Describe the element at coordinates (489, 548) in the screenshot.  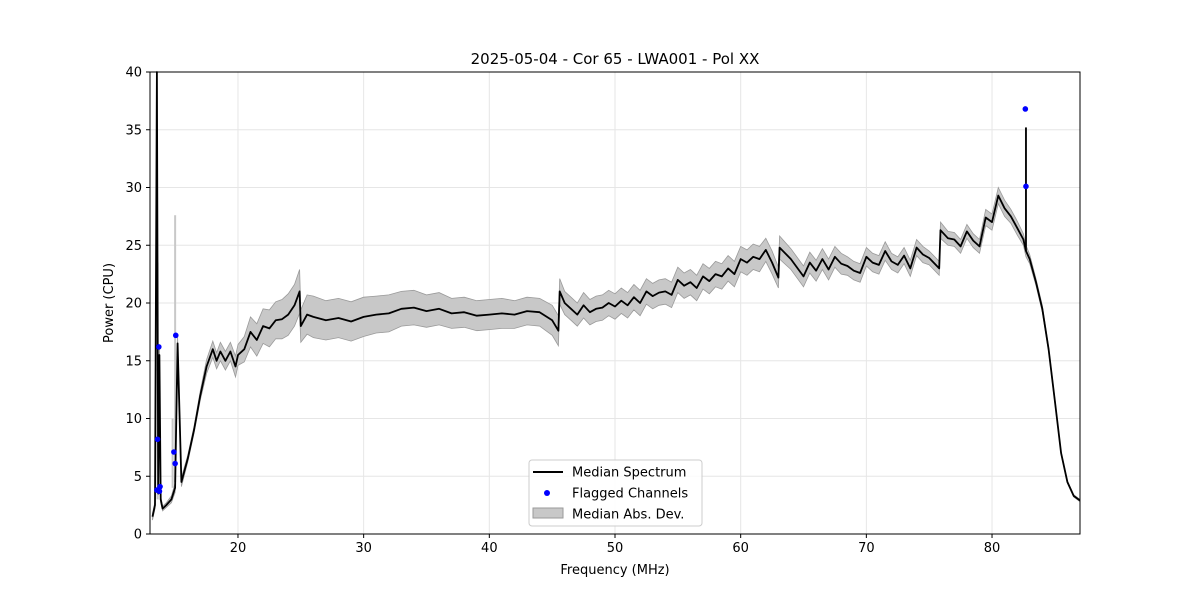
I see `x-tick-label: 40` at that location.